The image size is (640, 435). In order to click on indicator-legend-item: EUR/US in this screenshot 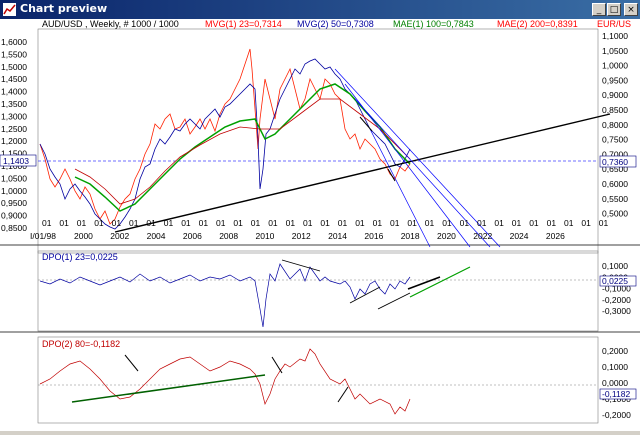, I will do `click(614, 24)`.